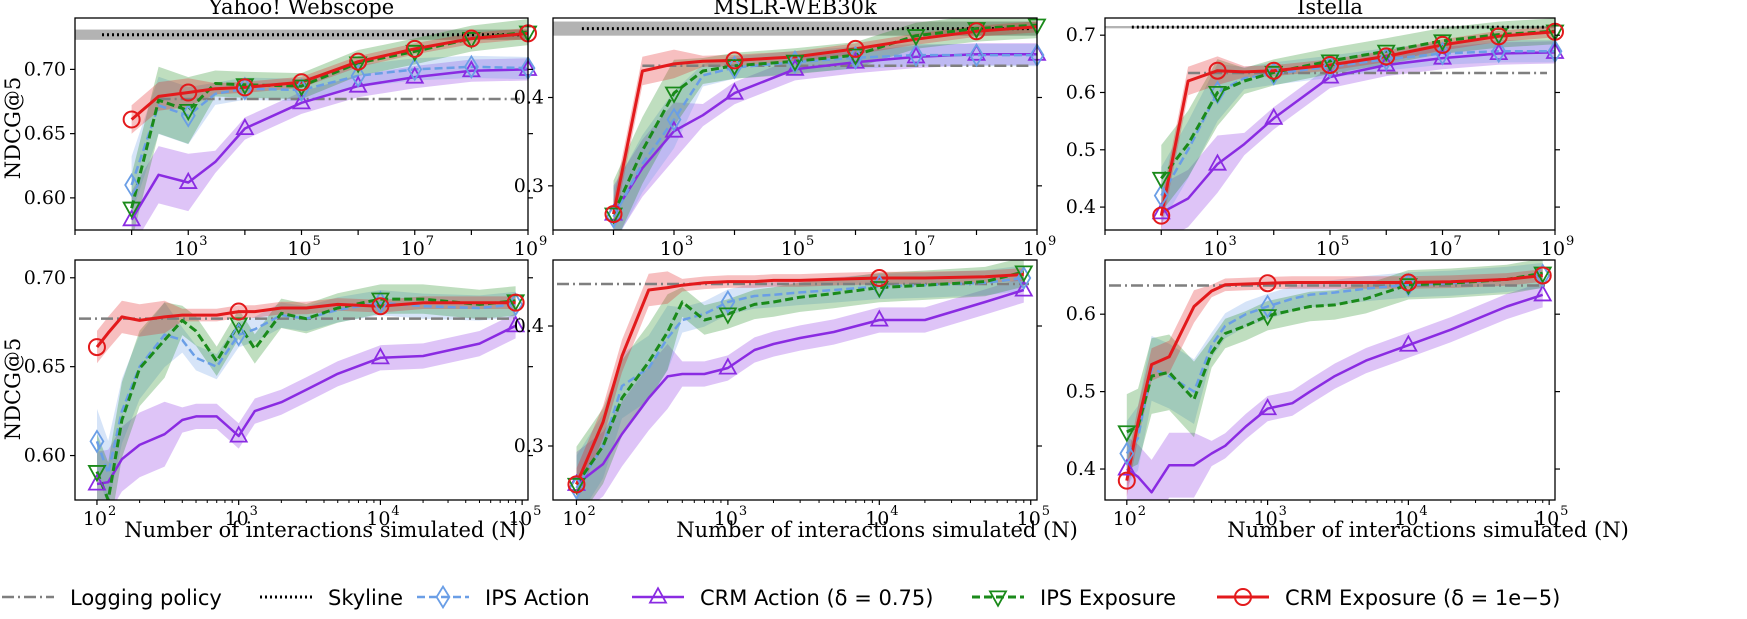 This screenshot has width=1747, height=619. What do you see at coordinates (331, 598) in the screenshot?
I see `legend-item-skyline: Skyline` at bounding box center [331, 598].